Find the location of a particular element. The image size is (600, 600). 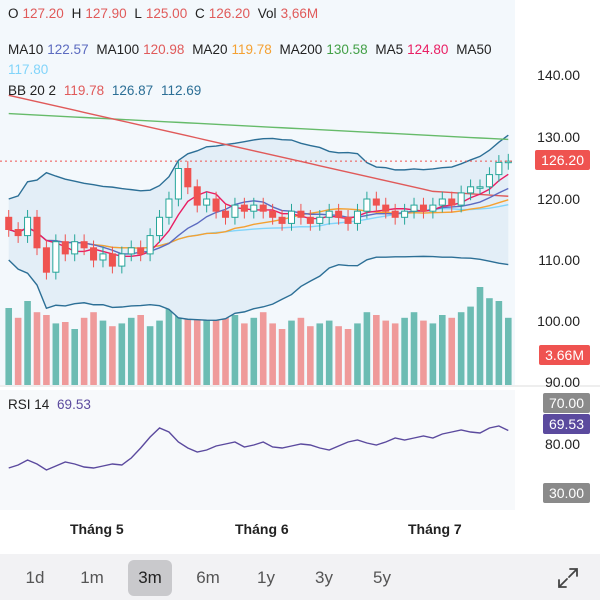

ma200-line is located at coordinates (258, 126).